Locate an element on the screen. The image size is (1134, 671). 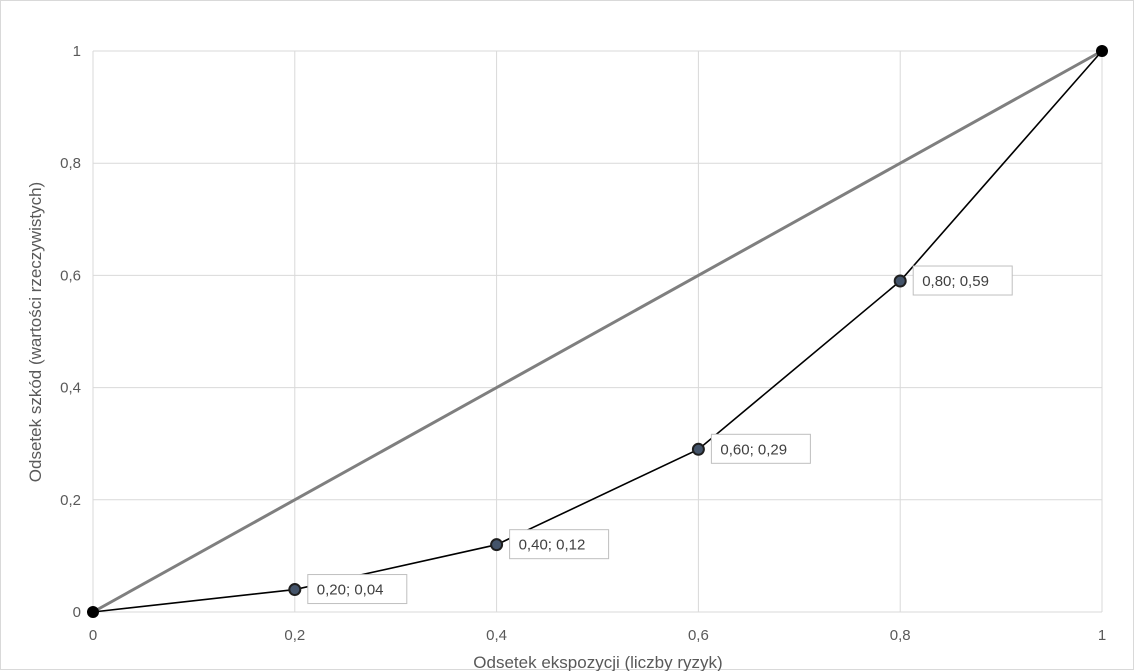
data-label: 0,60; 0,29 is located at coordinates (753, 449).